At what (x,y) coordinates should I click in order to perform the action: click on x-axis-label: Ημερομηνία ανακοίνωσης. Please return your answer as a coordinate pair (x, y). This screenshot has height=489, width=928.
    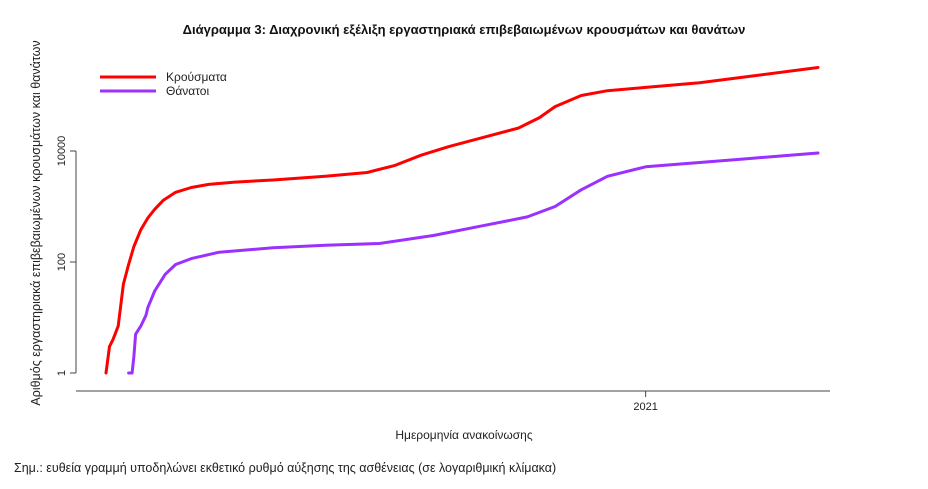
    Looking at the image, I should click on (464, 435).